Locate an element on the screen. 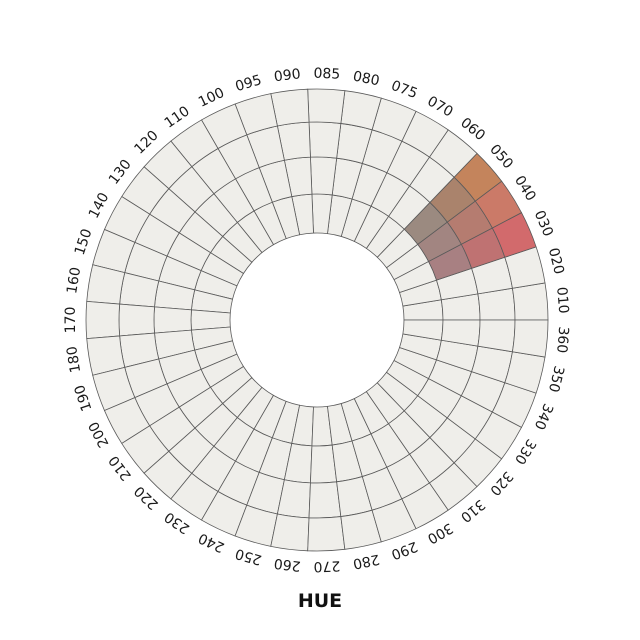  sector-label-330: 330 is located at coordinates (525, 451).